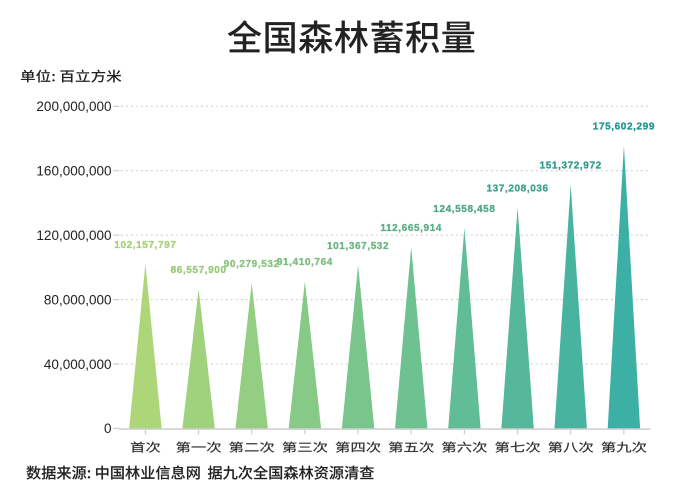 The image size is (700, 500). I want to click on svg-text: 90,279,532, so click(252, 264).